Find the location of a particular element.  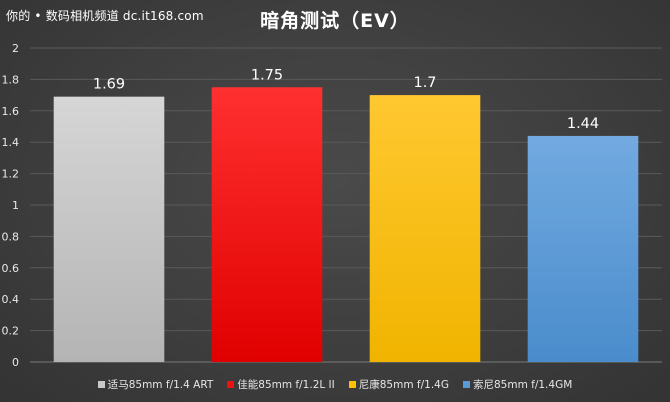

y-tick-label: 0.2 is located at coordinates (11, 331).